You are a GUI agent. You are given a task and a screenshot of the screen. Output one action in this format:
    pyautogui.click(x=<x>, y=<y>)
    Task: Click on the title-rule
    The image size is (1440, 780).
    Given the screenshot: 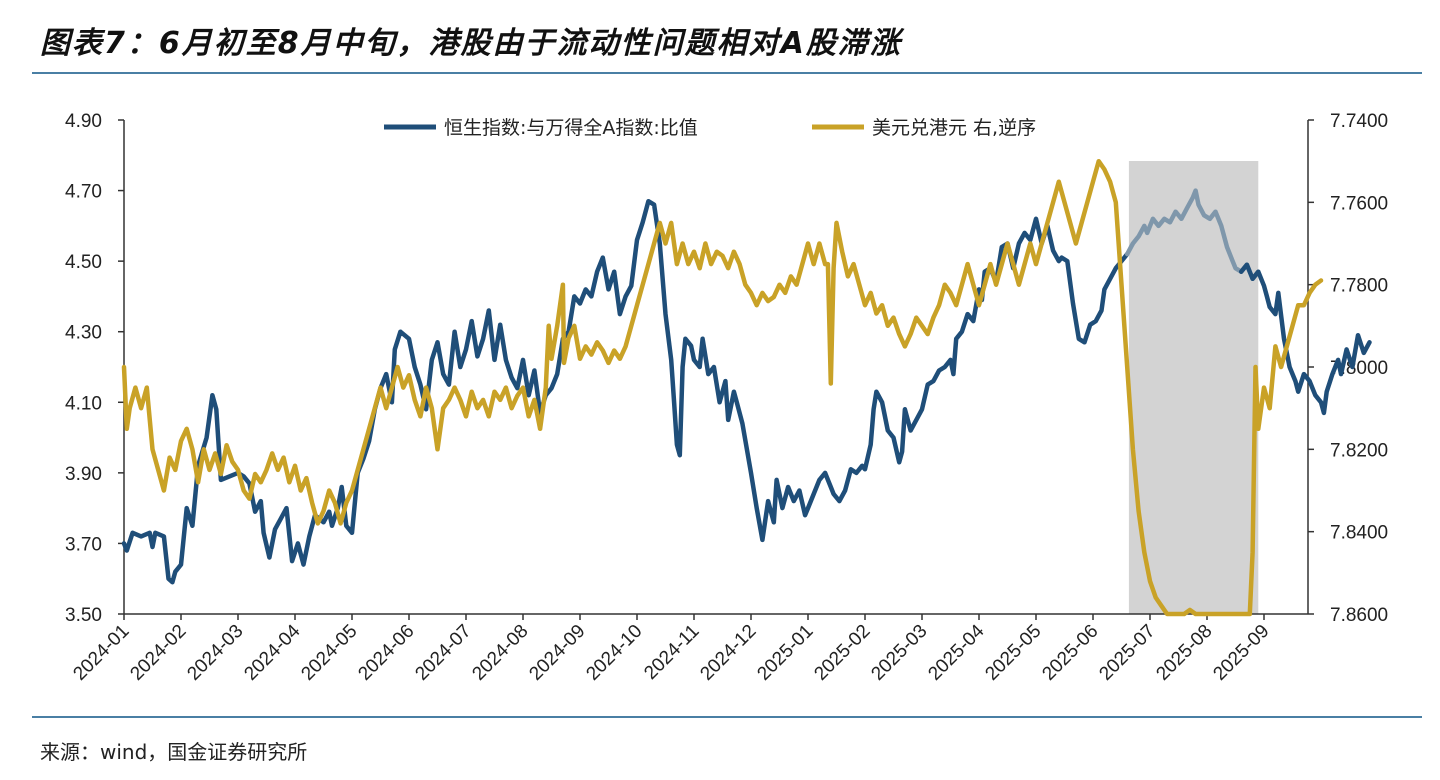 What is the action you would take?
    pyautogui.click(x=727, y=73)
    